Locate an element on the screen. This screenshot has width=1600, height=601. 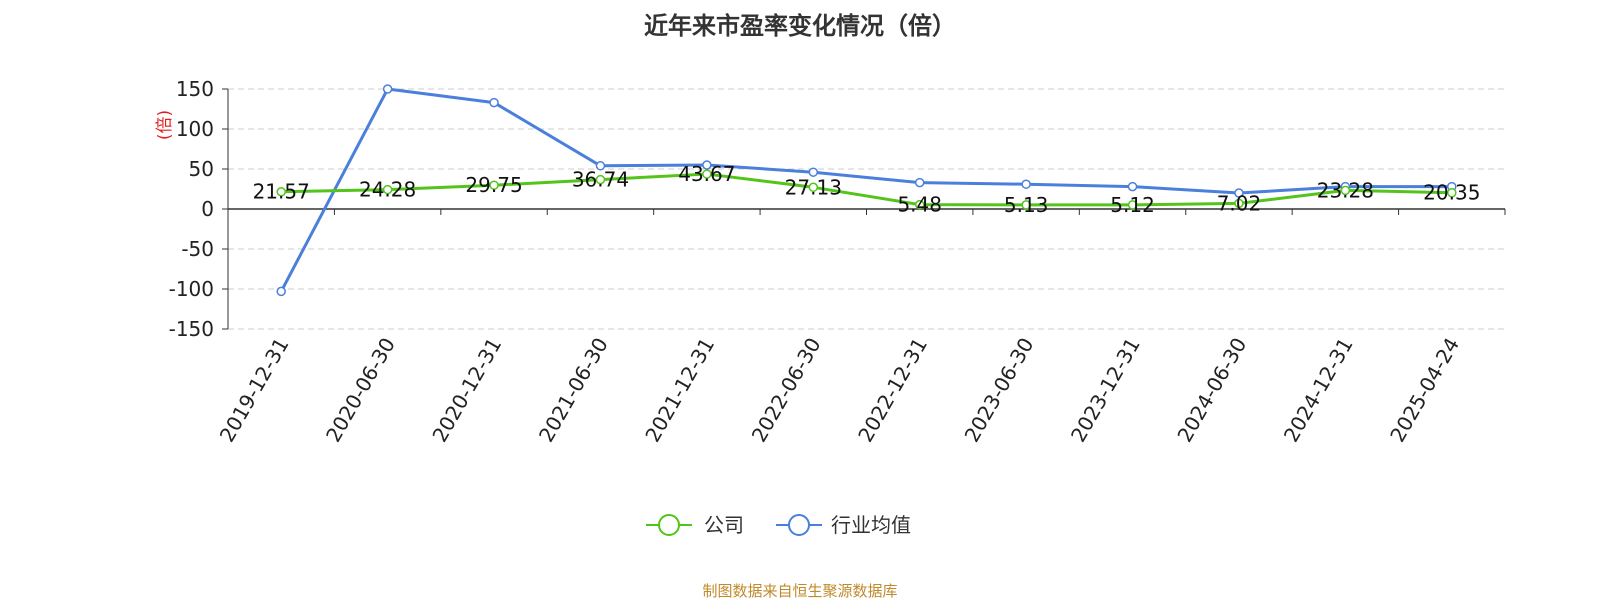
x-tick-label: 2024-06-30 is located at coordinates (1211, 390).